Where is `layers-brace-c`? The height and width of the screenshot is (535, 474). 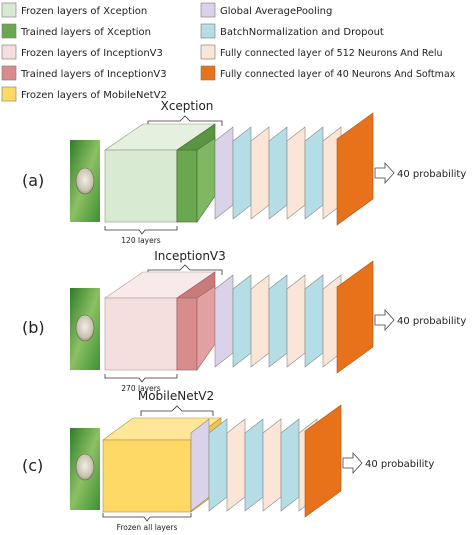
layers-brace-c is located at coordinates (147, 517).